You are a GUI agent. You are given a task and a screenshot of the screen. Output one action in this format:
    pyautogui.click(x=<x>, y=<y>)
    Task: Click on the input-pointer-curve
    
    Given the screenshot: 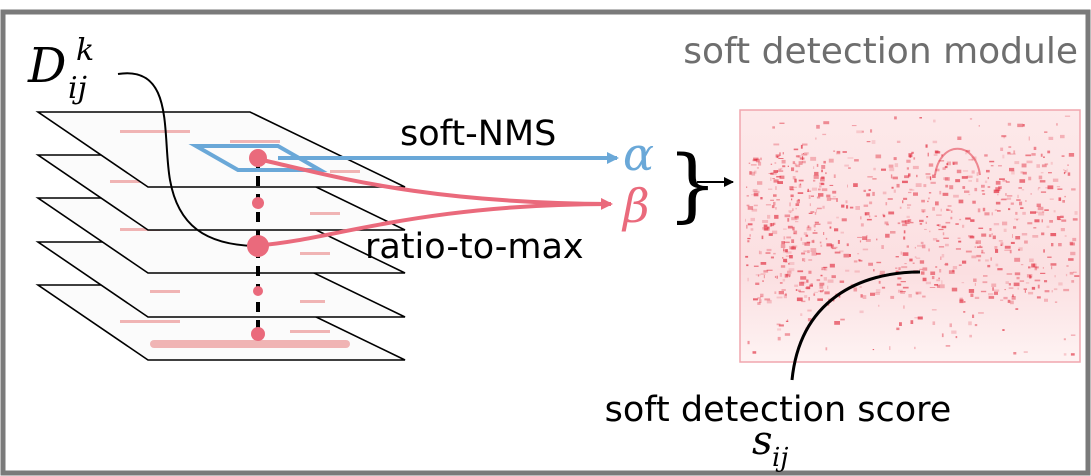 What is the action you would take?
    pyautogui.click(x=187, y=159)
    